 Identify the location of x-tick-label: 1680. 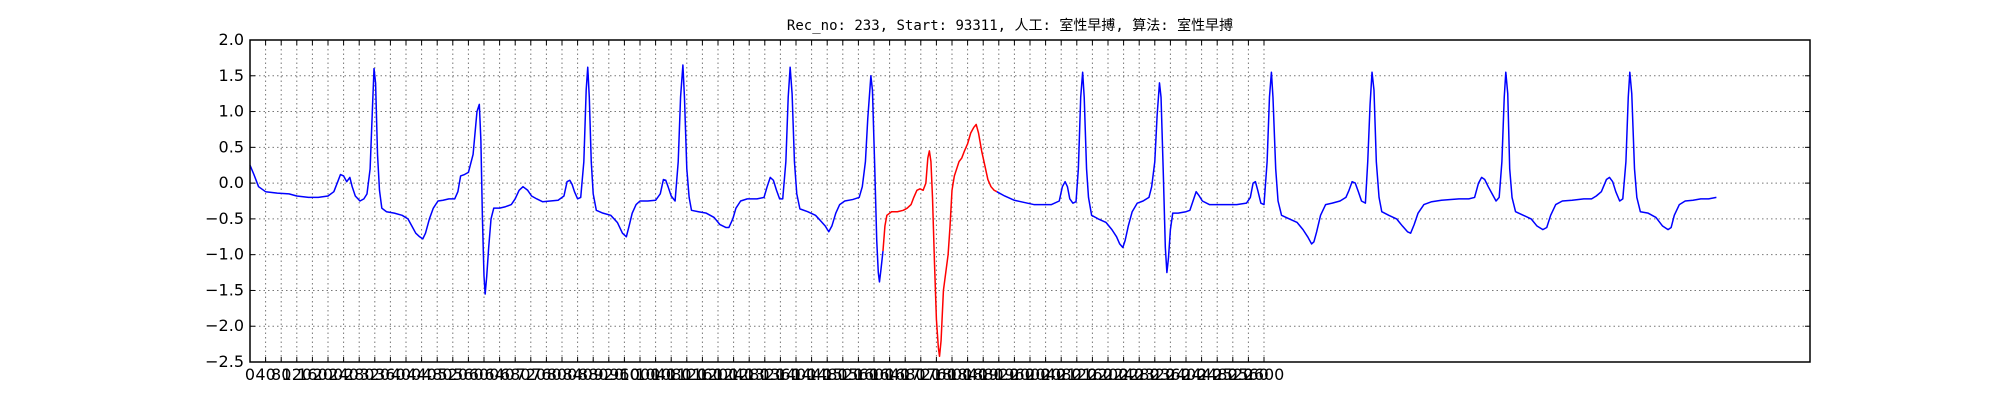
(905, 374).